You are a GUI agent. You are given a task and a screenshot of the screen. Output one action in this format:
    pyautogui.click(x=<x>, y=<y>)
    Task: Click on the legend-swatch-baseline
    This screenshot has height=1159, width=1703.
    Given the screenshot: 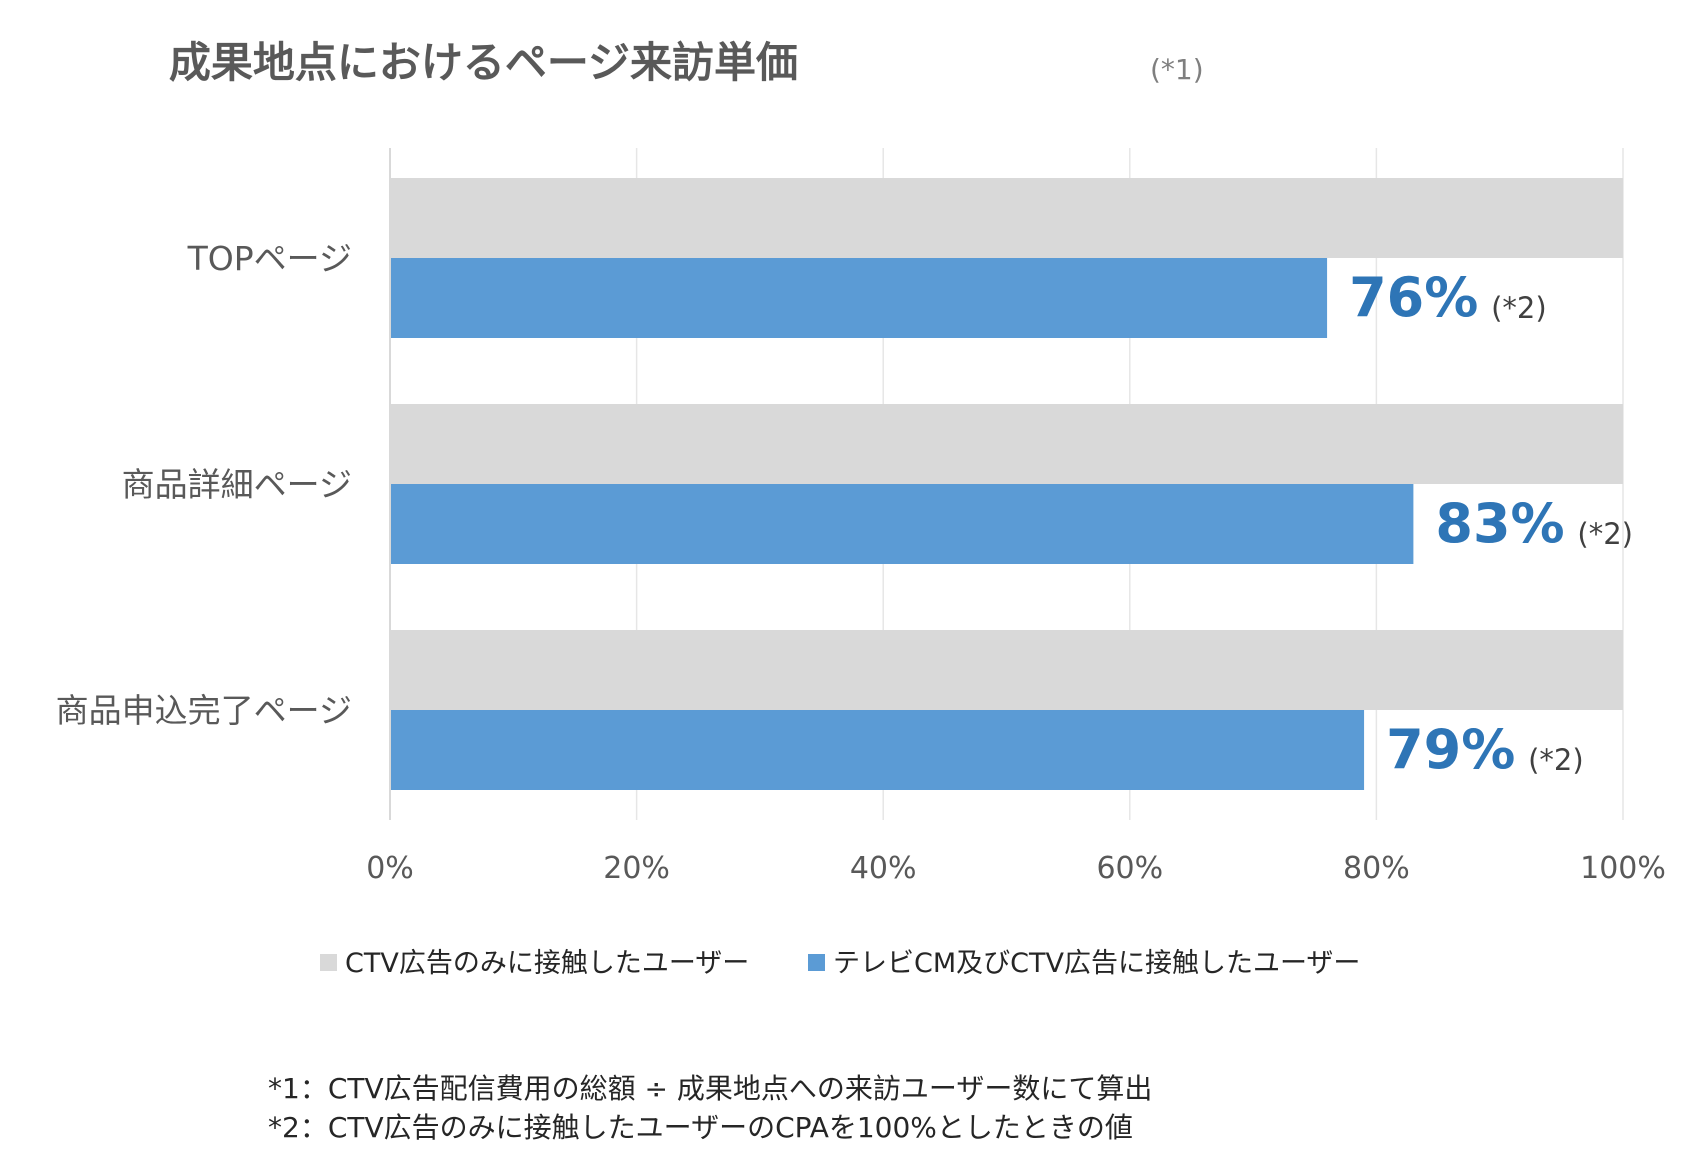 What is the action you would take?
    pyautogui.click(x=328, y=962)
    